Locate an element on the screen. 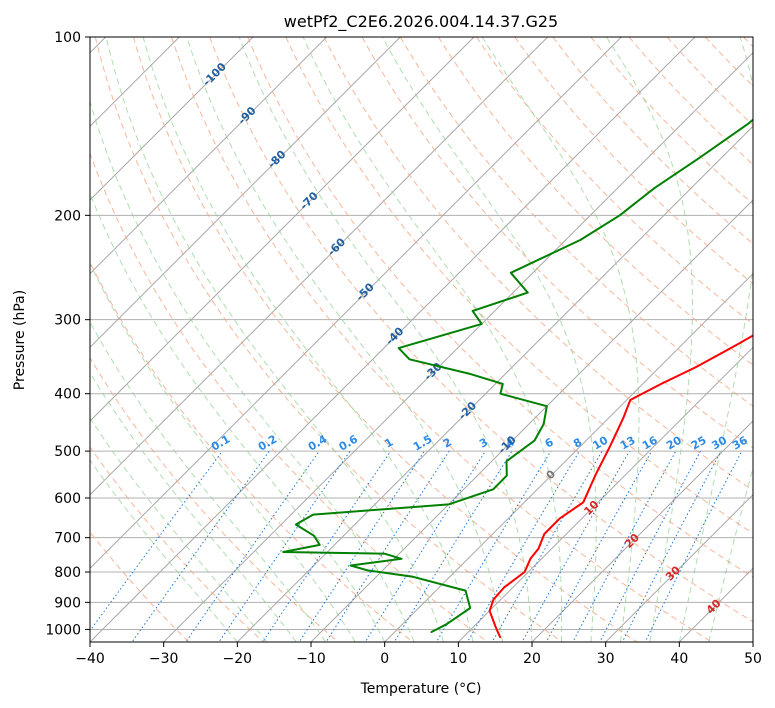 The image size is (775, 708). y-tick-label: 900 is located at coordinates (67, 603).